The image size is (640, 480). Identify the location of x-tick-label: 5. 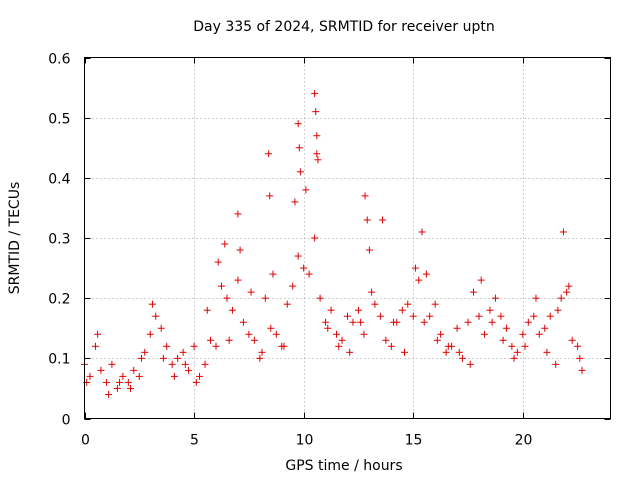
(194, 441).